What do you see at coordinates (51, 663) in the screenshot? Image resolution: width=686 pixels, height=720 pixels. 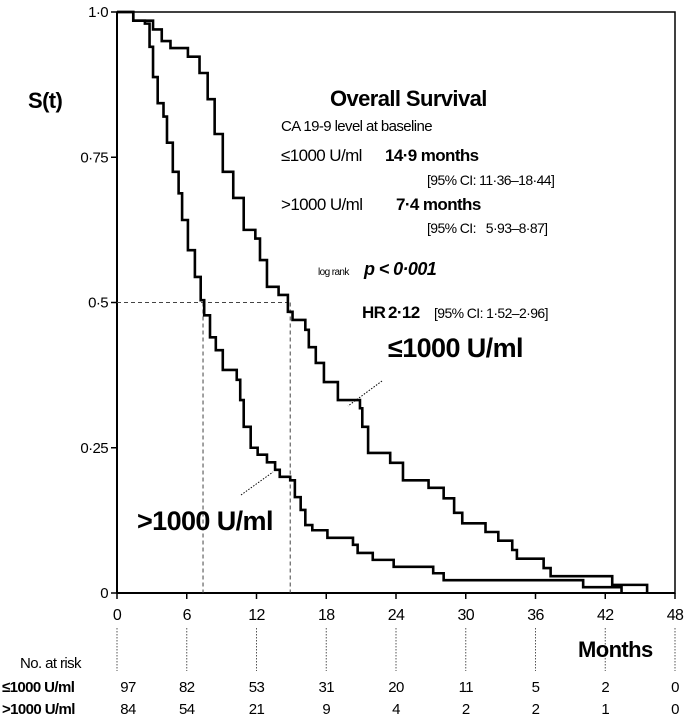 I see `risk-table-title: No. at risk` at bounding box center [51, 663].